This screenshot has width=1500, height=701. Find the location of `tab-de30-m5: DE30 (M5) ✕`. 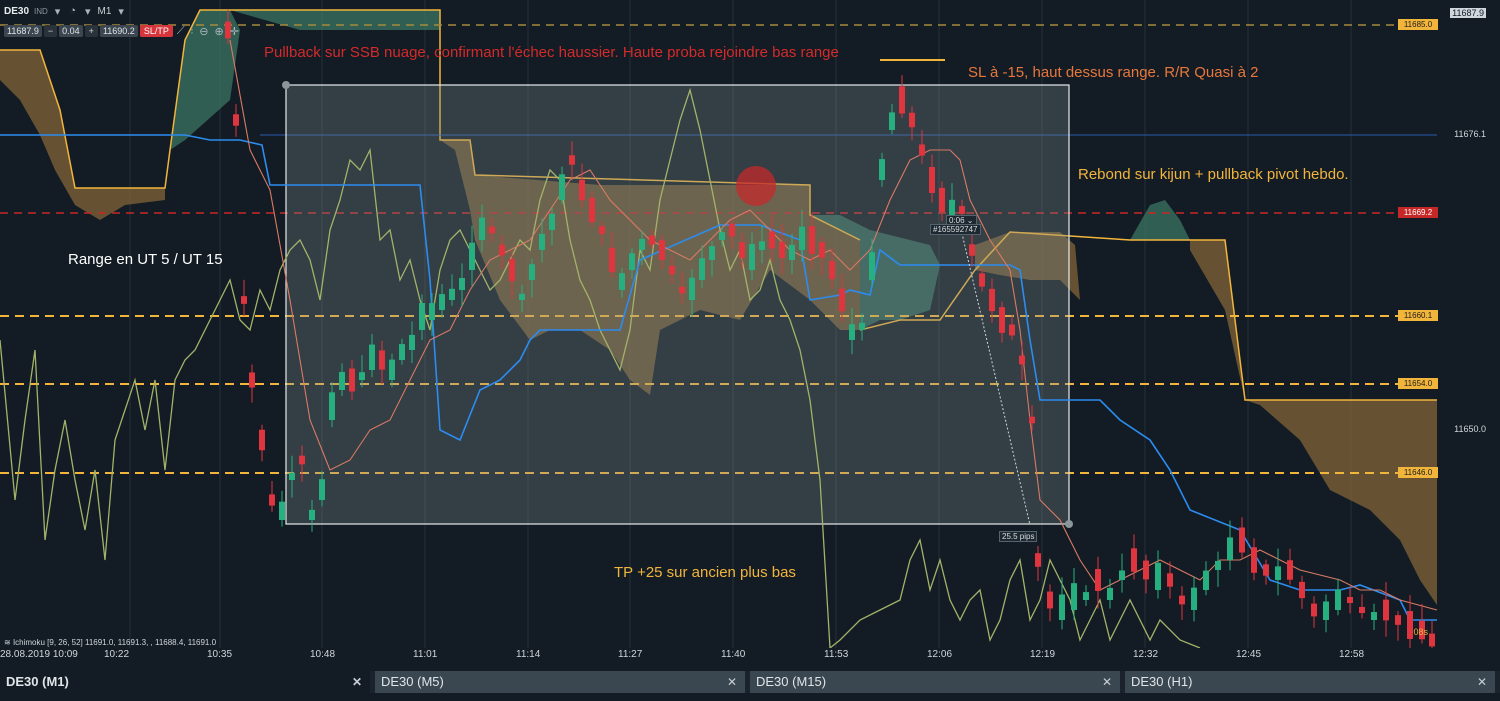

tab-de30-m5: DE30 (M5) ✕ is located at coordinates (560, 682).